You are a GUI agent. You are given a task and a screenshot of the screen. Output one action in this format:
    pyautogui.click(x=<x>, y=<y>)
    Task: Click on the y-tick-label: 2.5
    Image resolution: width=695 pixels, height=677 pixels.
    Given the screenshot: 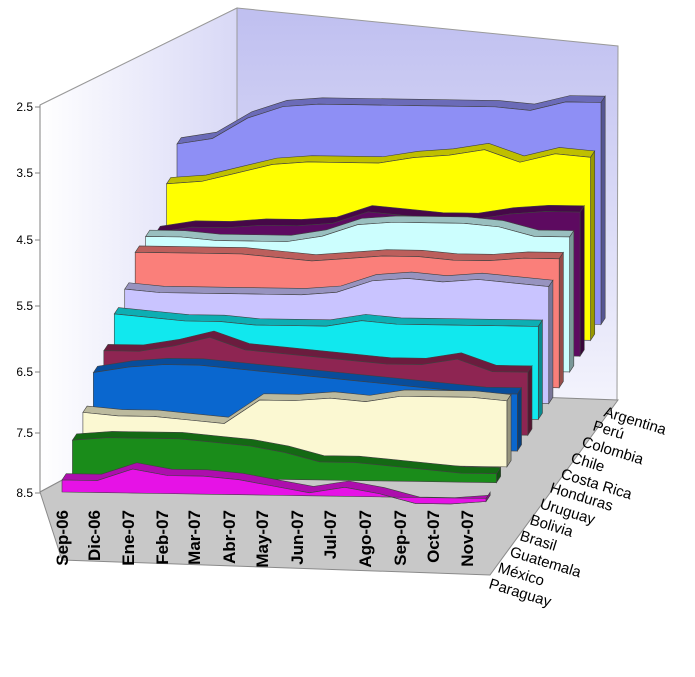 What is the action you would take?
    pyautogui.click(x=24, y=107)
    